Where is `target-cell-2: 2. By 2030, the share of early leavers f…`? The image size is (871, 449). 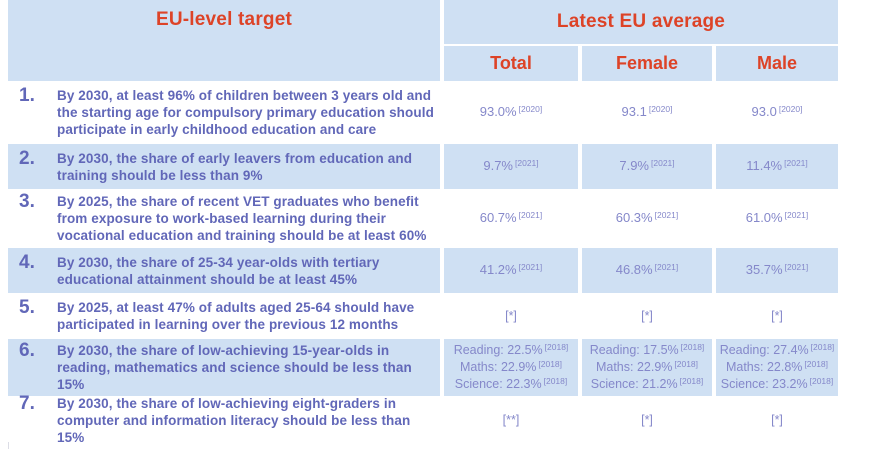
target-cell-2: 2. By 2030, the share of early leavers f… is located at coordinates (224, 166).